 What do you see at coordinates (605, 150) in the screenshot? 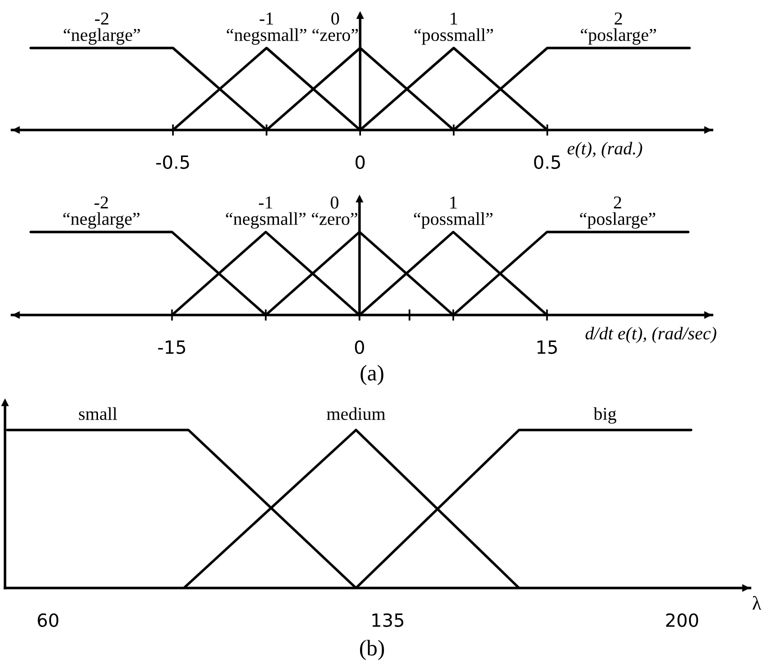
I see `x-axis-title: e(t), (rad.)` at bounding box center [605, 150].